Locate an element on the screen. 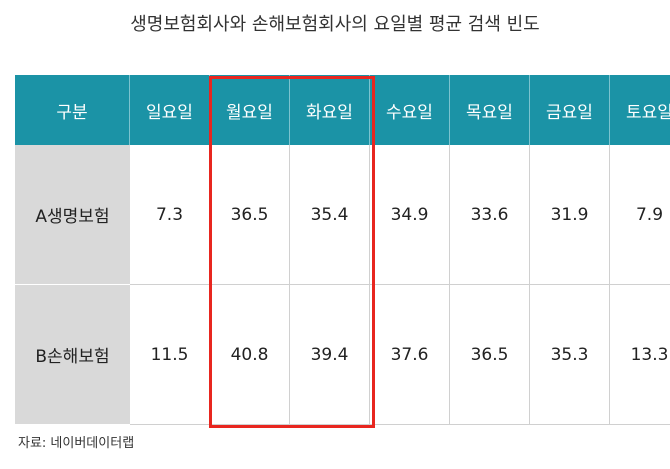  column-header: 목요일 is located at coordinates (490, 110).